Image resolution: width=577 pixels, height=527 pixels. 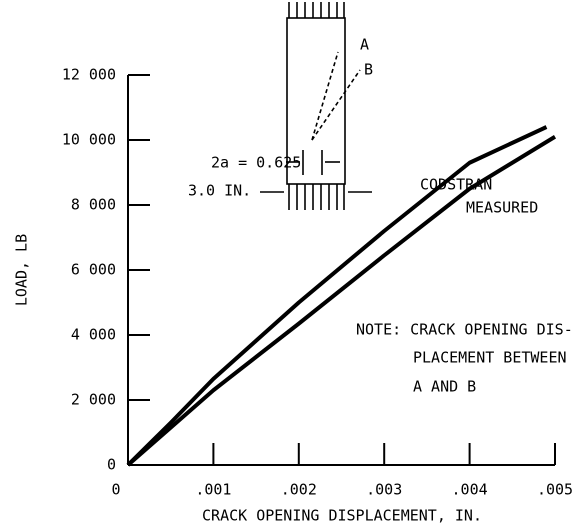 I want to click on note: NOTE: CRACK OPENING DIS-, so click(x=464, y=330).